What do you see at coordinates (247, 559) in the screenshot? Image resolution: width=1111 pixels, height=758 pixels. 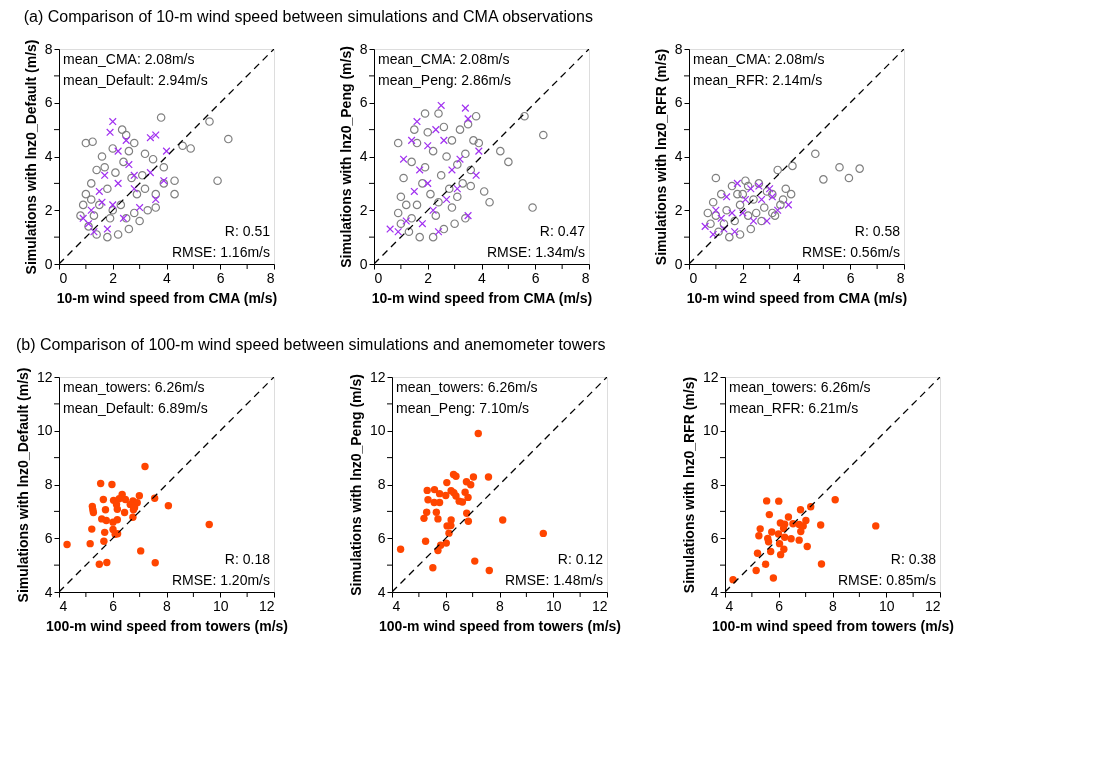 I see `annotation: R: 0.18` at bounding box center [247, 559].